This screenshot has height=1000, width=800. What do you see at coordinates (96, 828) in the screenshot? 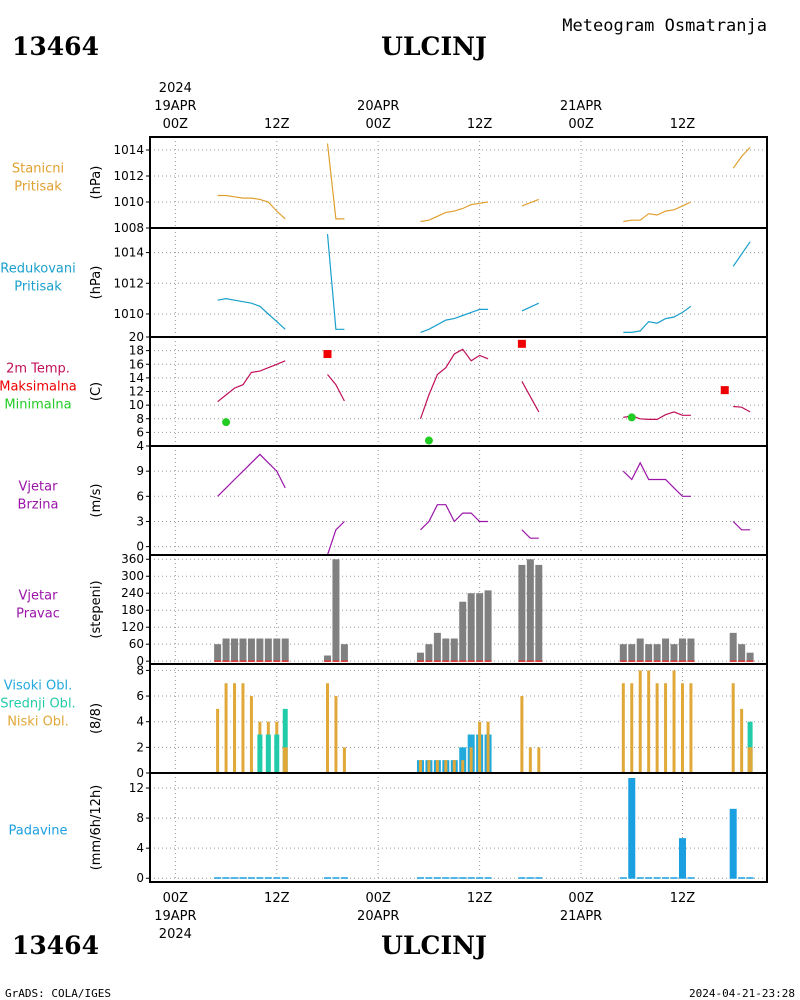
I see `unit-label: (mm/6h/12h)` at bounding box center [96, 828].